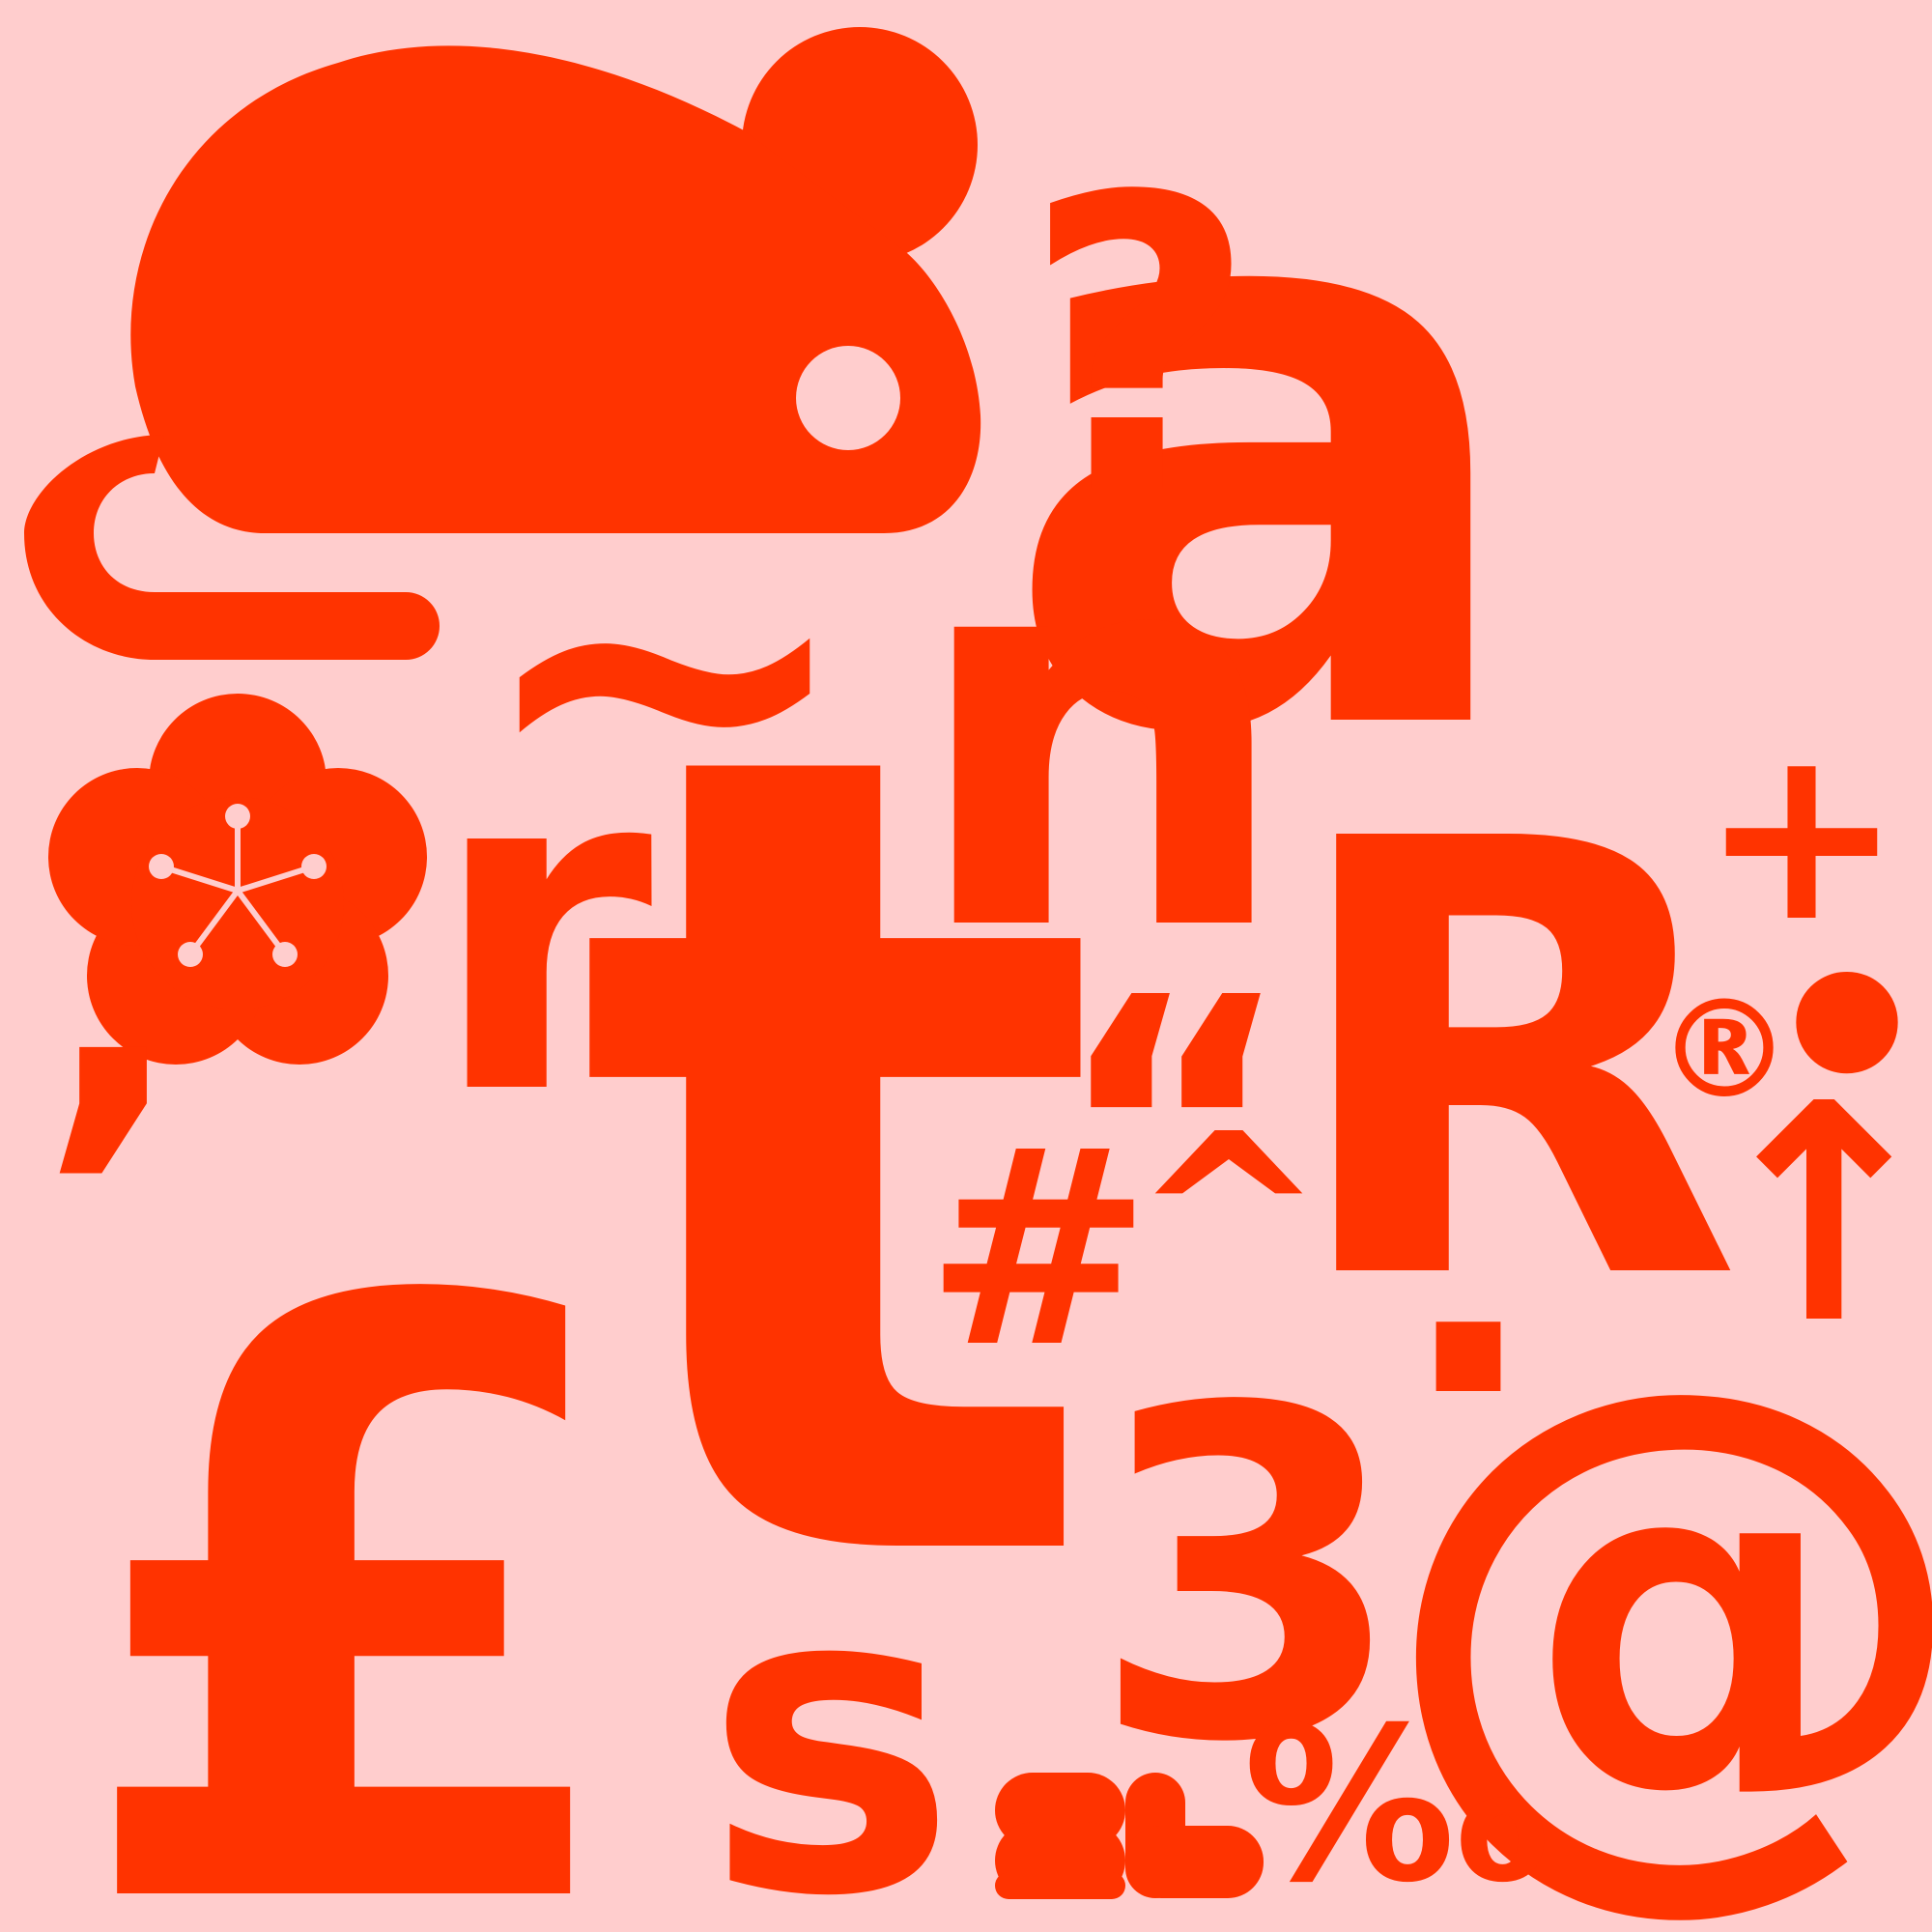 Image resolution: width=1932 pixels, height=1932 pixels. I want to click on glyph-a-large: a, so click(1265, 453).